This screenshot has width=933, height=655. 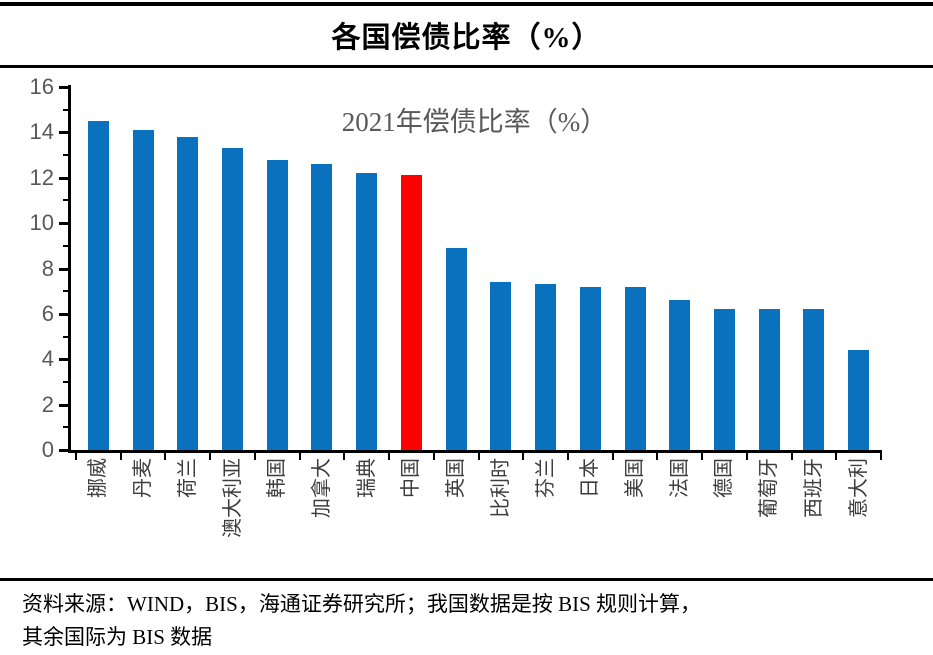 I want to click on x-category-label: 澳大利亚, so click(x=232, y=524).